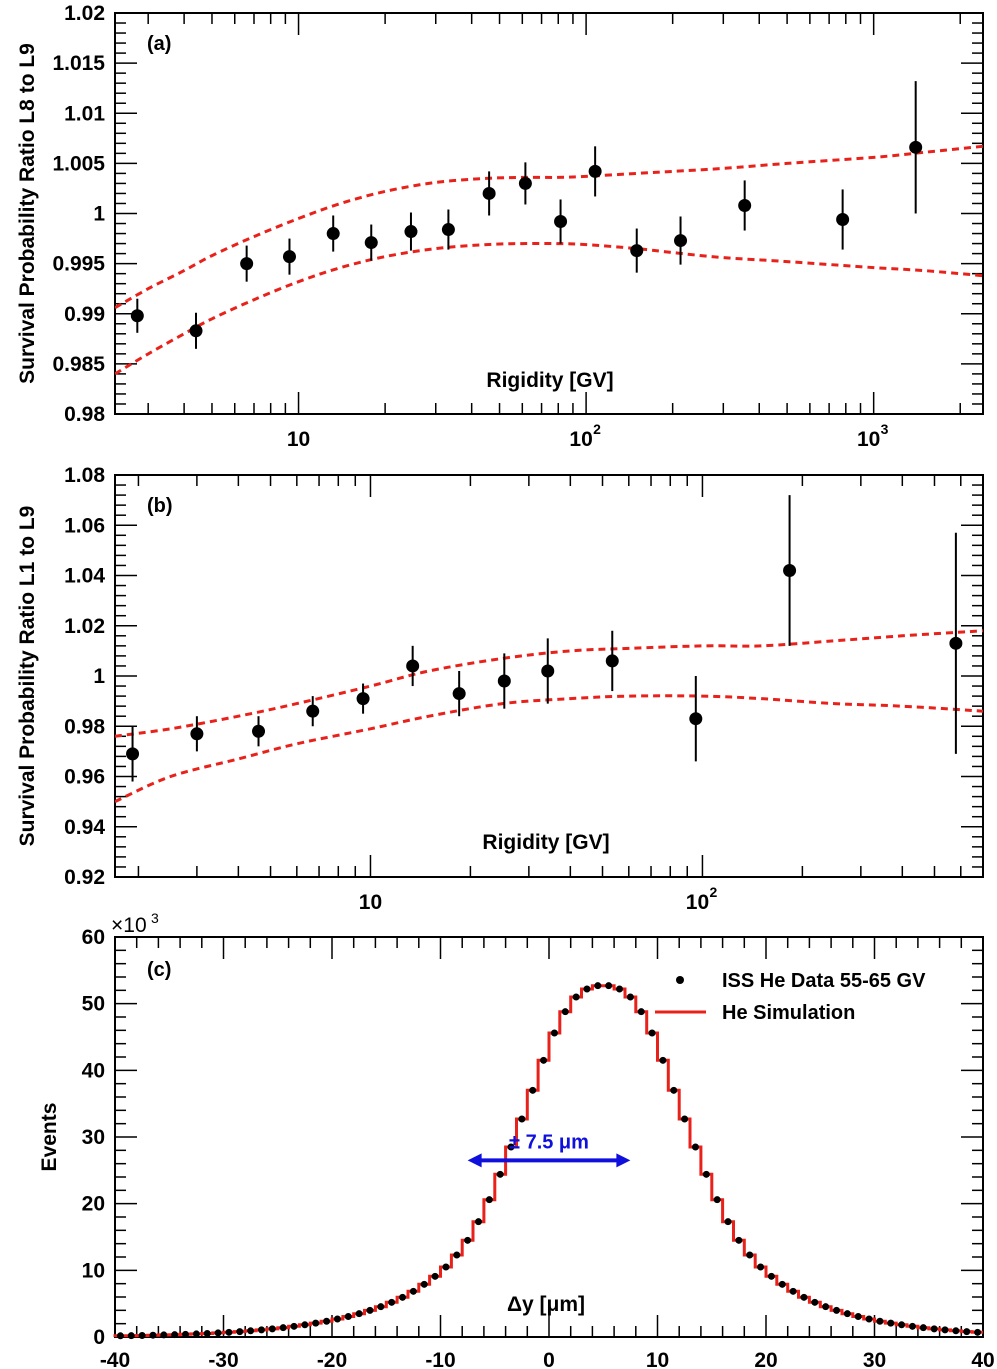 This screenshot has height=1369, width=997. I want to click on y-tick-label: 0.96, so click(84, 777).